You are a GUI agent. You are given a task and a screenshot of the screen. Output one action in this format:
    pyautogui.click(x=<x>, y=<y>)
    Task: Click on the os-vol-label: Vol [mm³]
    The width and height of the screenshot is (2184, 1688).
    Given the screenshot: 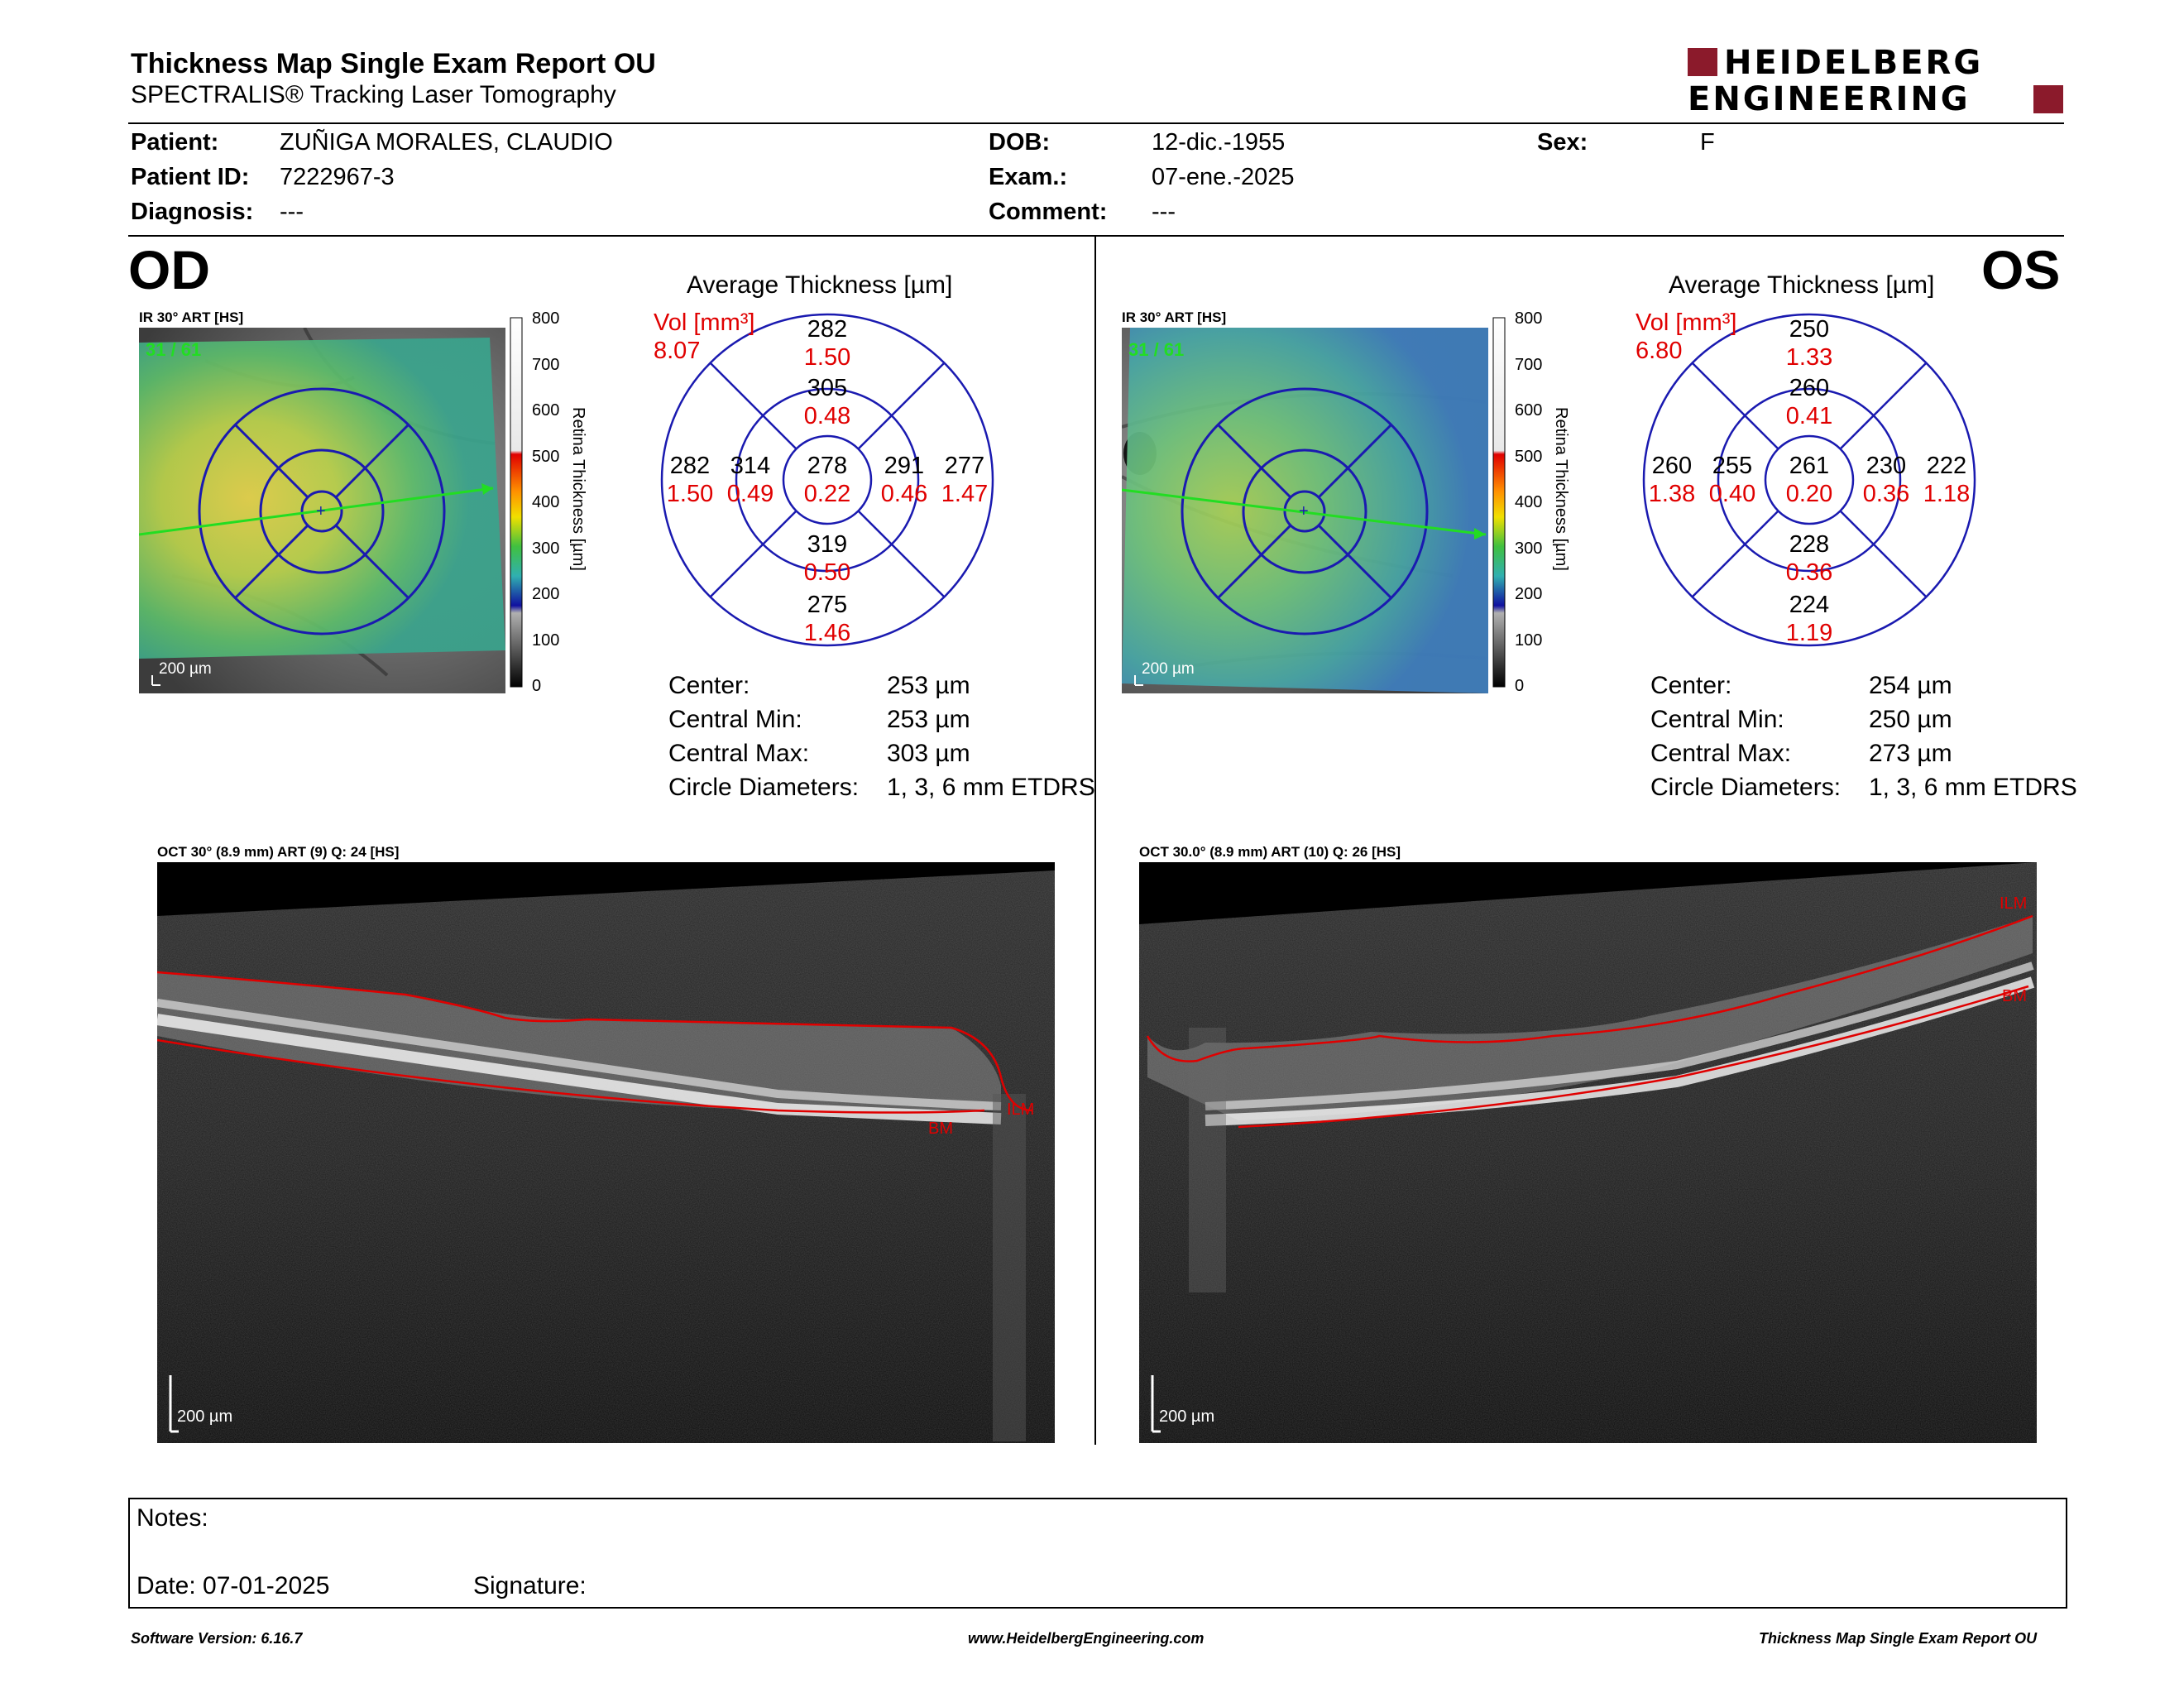 What is the action you would take?
    pyautogui.click(x=1686, y=322)
    